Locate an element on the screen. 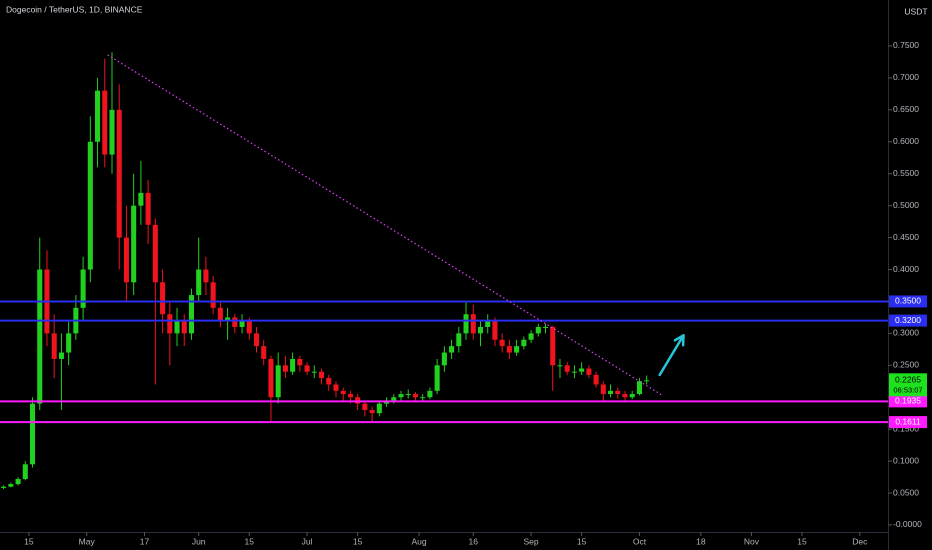 The width and height of the screenshot is (932, 550). x-tick-label: Jul is located at coordinates (307, 541).